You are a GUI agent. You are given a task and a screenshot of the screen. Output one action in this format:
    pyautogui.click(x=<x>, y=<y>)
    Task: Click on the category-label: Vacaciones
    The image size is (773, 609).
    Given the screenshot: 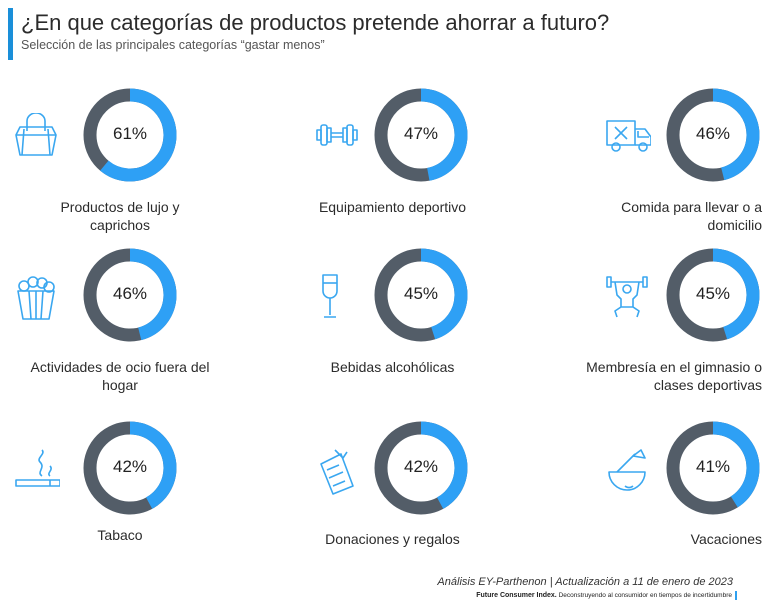 What is the action you would take?
    pyautogui.click(x=726, y=539)
    